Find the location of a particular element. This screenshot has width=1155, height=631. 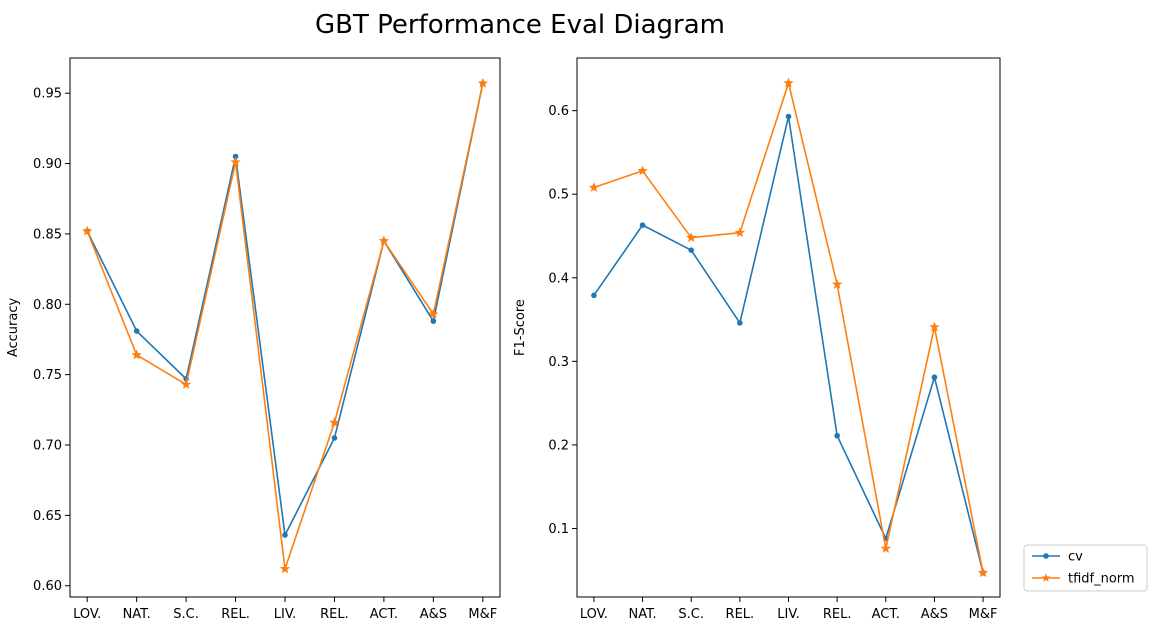

y-tick-label: 0.2 is located at coordinates (558, 445).